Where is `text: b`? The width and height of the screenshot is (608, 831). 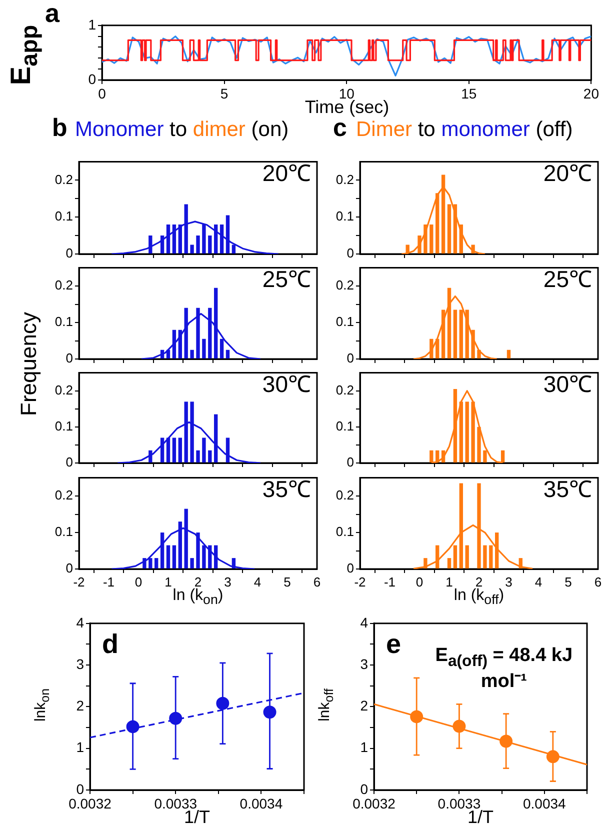
text: b is located at coordinates (60, 128).